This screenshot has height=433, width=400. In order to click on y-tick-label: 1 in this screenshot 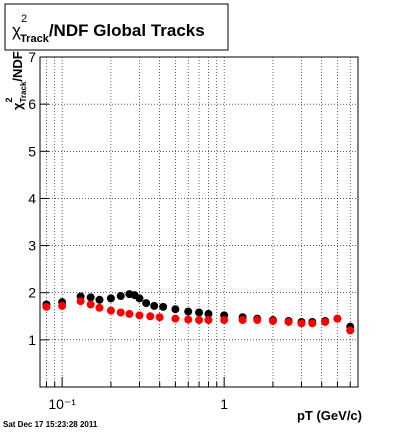, I will do `click(32, 340)`.